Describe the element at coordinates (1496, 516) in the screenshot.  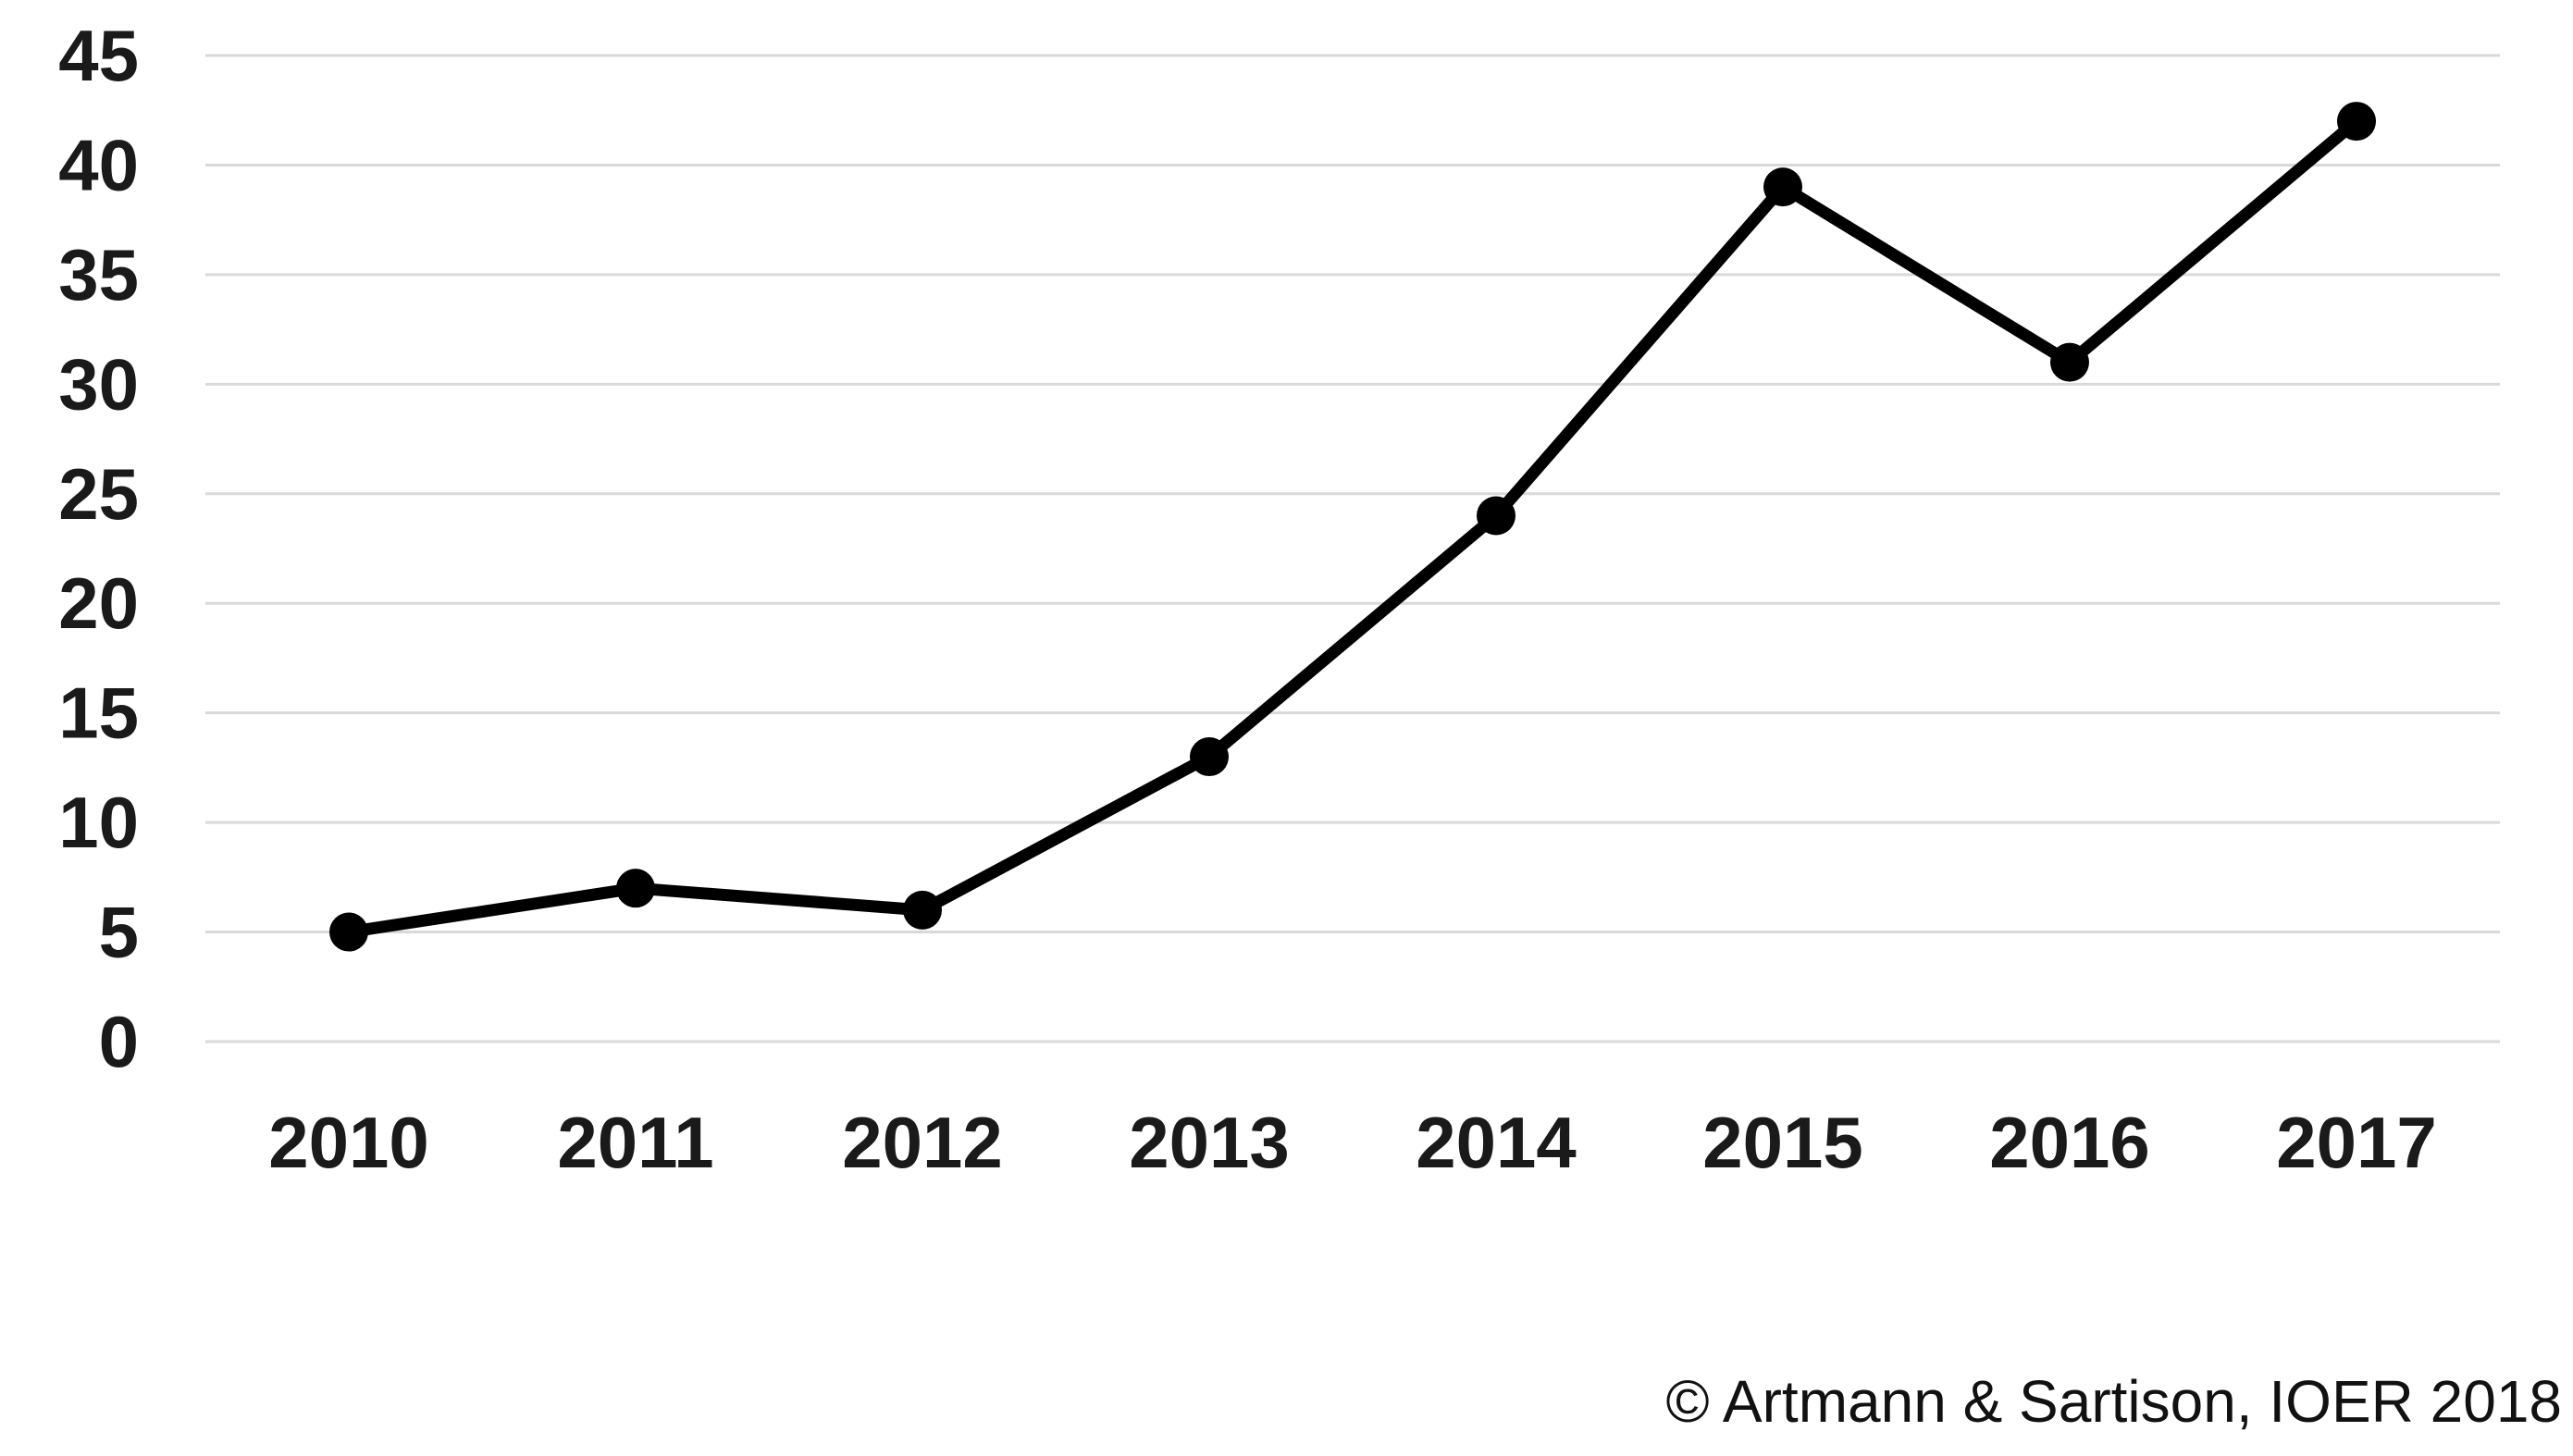
I see `data-point-marker-2014` at that location.